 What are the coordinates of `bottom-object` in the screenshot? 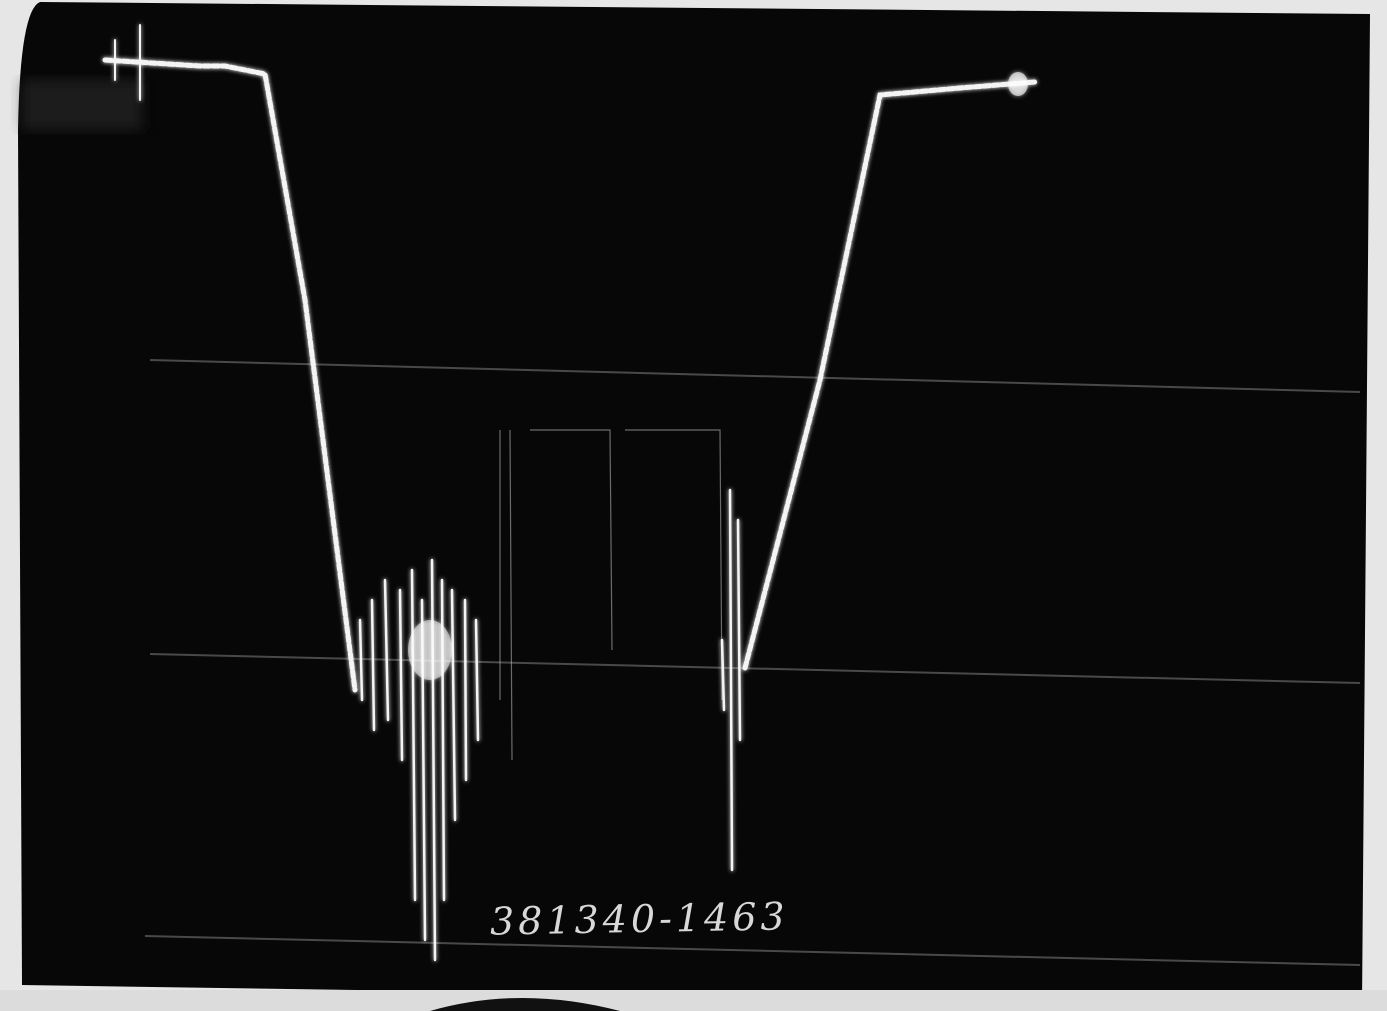 It's located at (525, 1004).